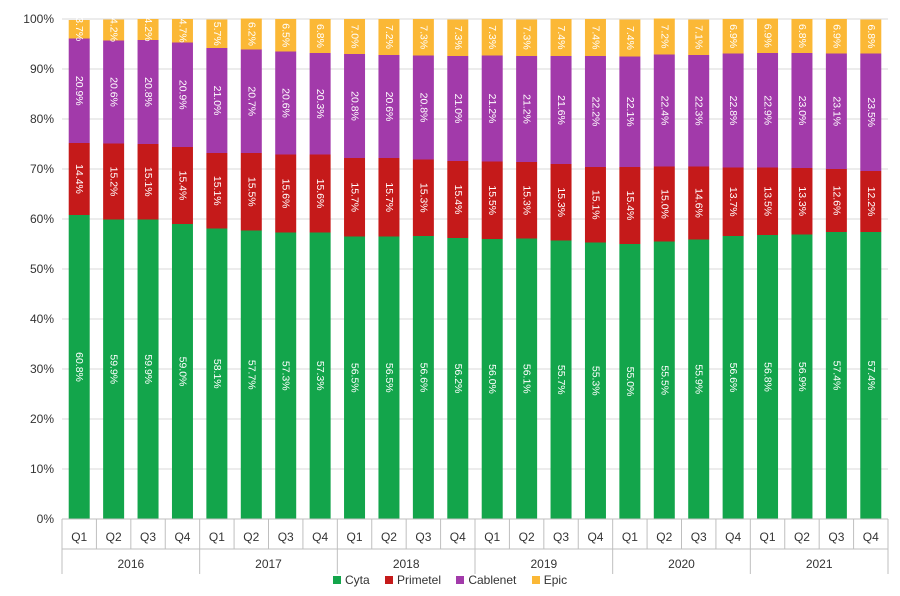 This screenshot has width=900, height=596. I want to click on data-label: 55.9%, so click(699, 379).